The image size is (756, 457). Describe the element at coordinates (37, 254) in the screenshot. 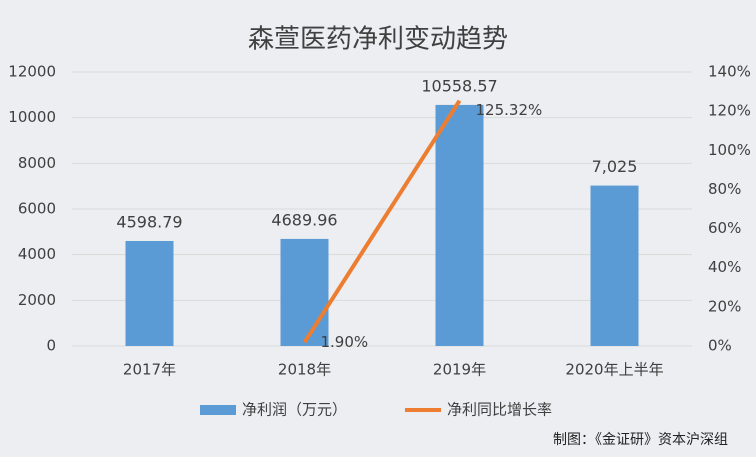

I see `y-tick-label: 4000` at that location.